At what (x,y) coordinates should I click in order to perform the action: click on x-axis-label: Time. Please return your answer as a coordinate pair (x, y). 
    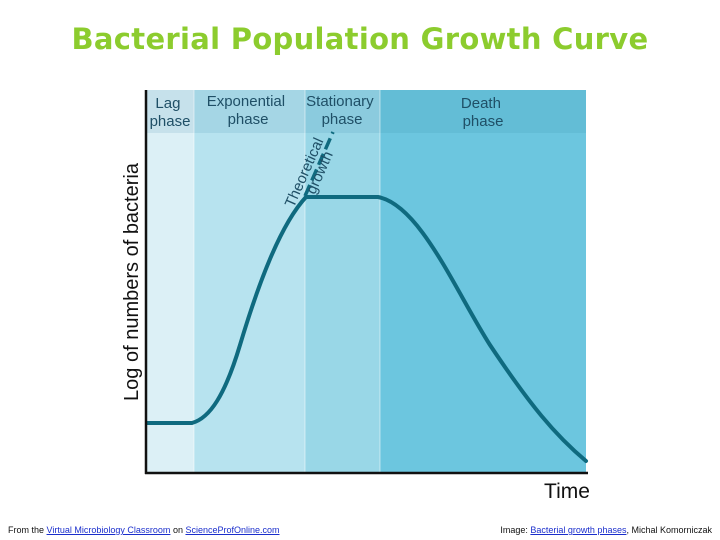
    Looking at the image, I should click on (567, 491).